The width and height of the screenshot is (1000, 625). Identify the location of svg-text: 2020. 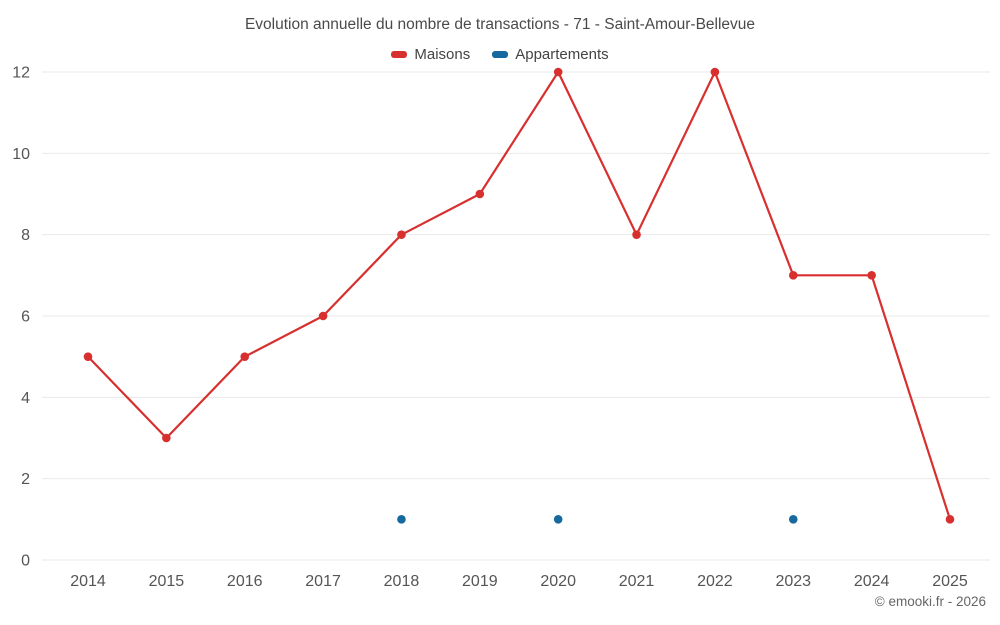
(558, 581).